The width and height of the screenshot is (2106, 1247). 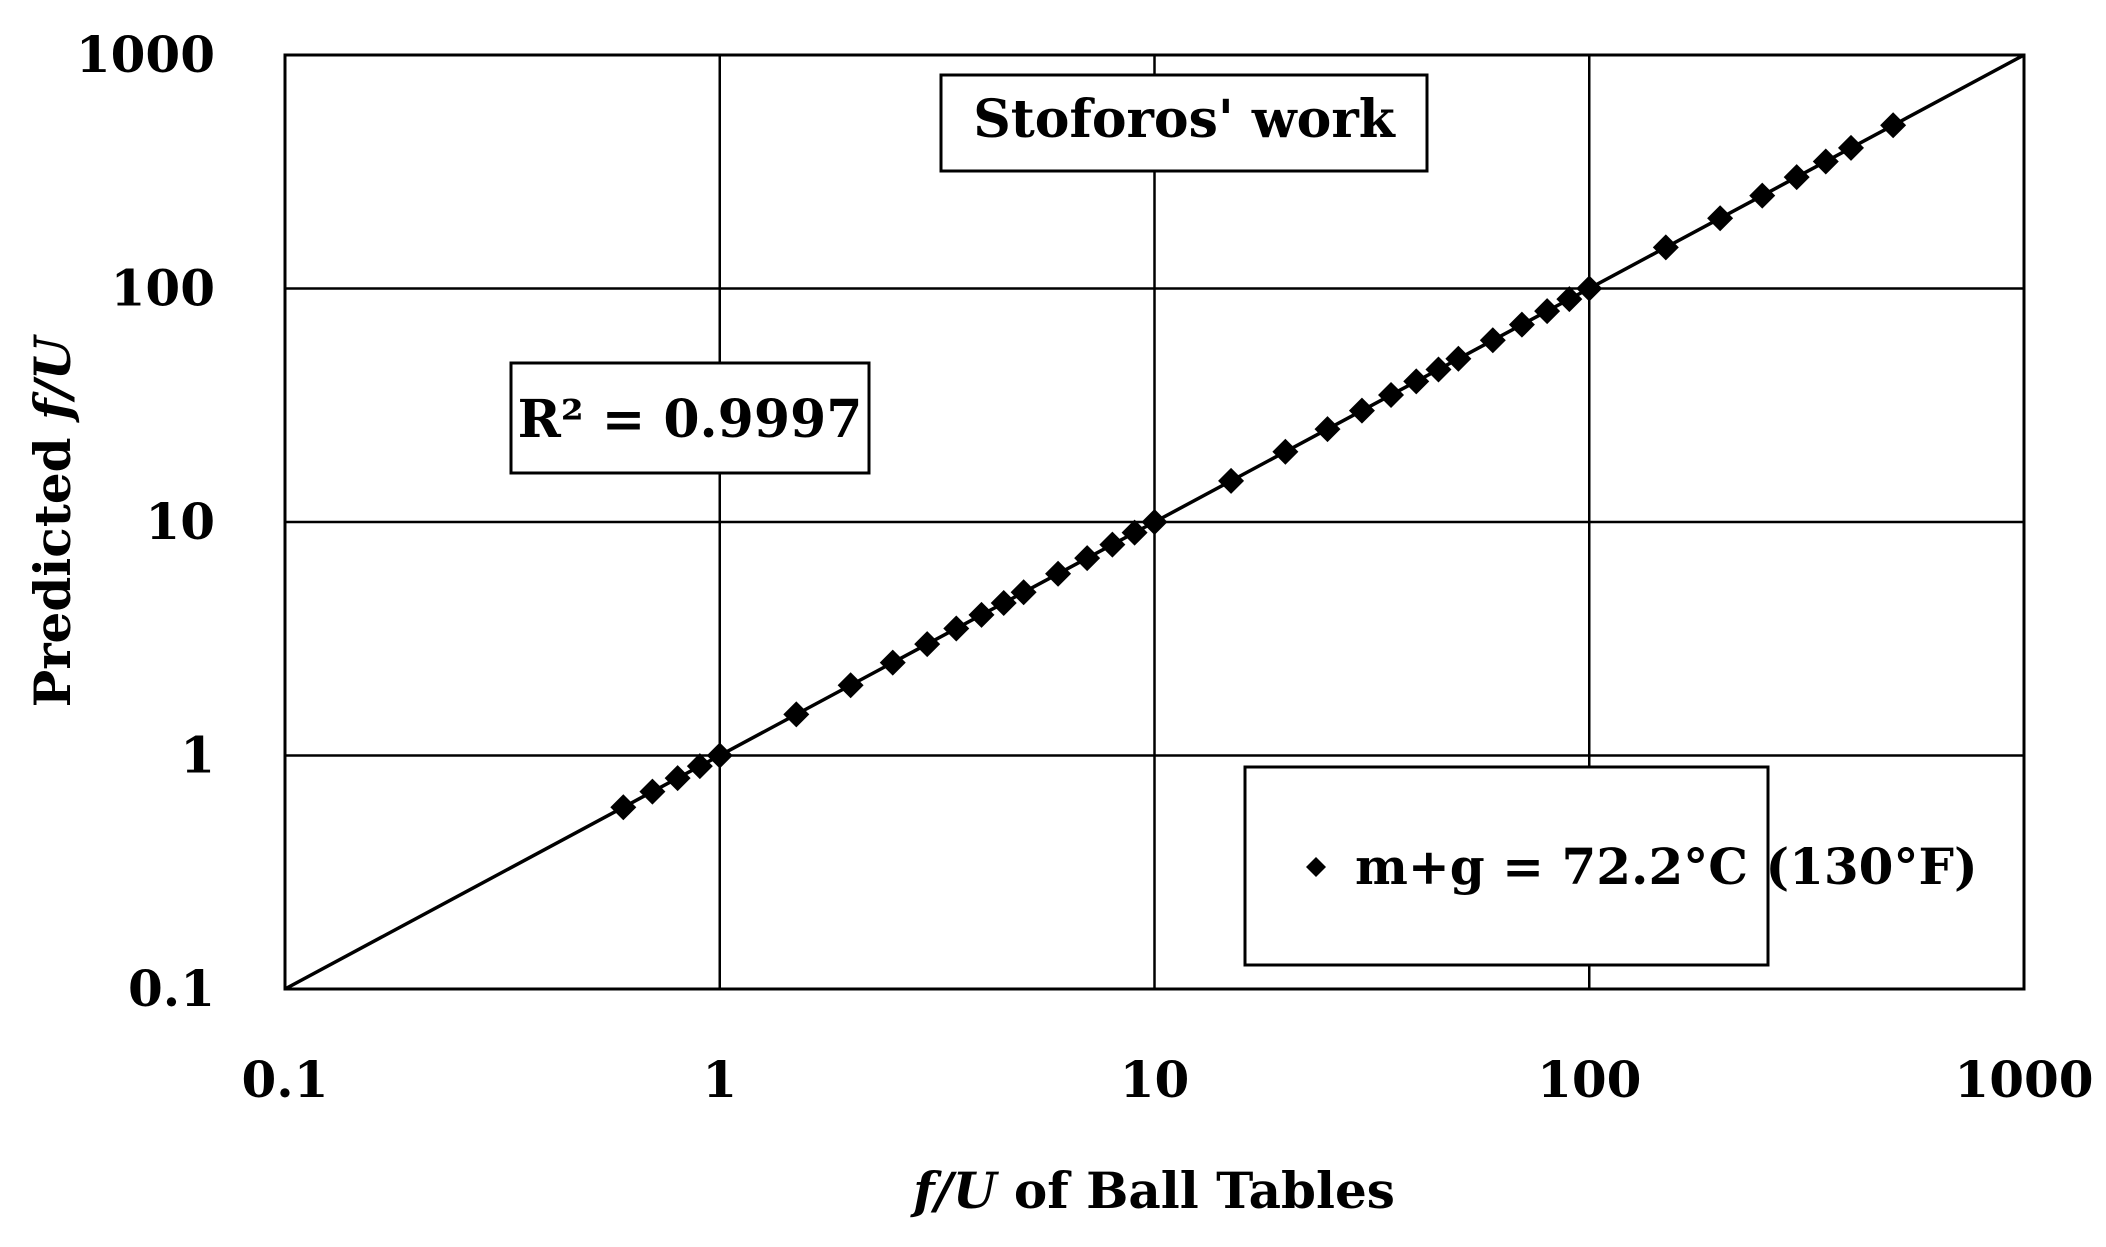 I want to click on legend: m+g = 72.2°C (130°F), so click(x=1610, y=866).